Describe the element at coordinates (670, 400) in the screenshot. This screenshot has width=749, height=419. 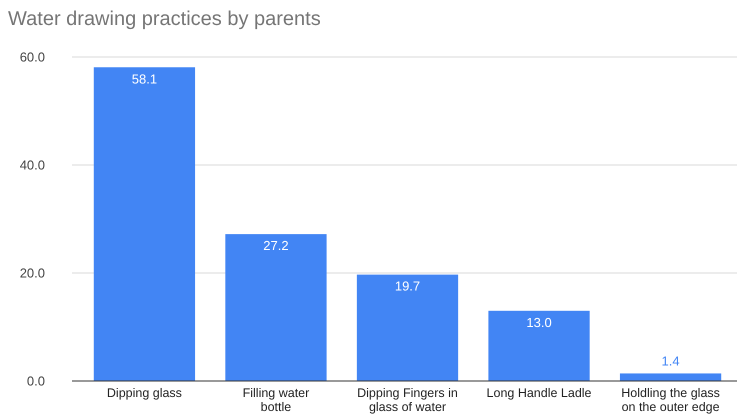
I see `x-tick-label: Holdling the glass on the outer edge` at that location.